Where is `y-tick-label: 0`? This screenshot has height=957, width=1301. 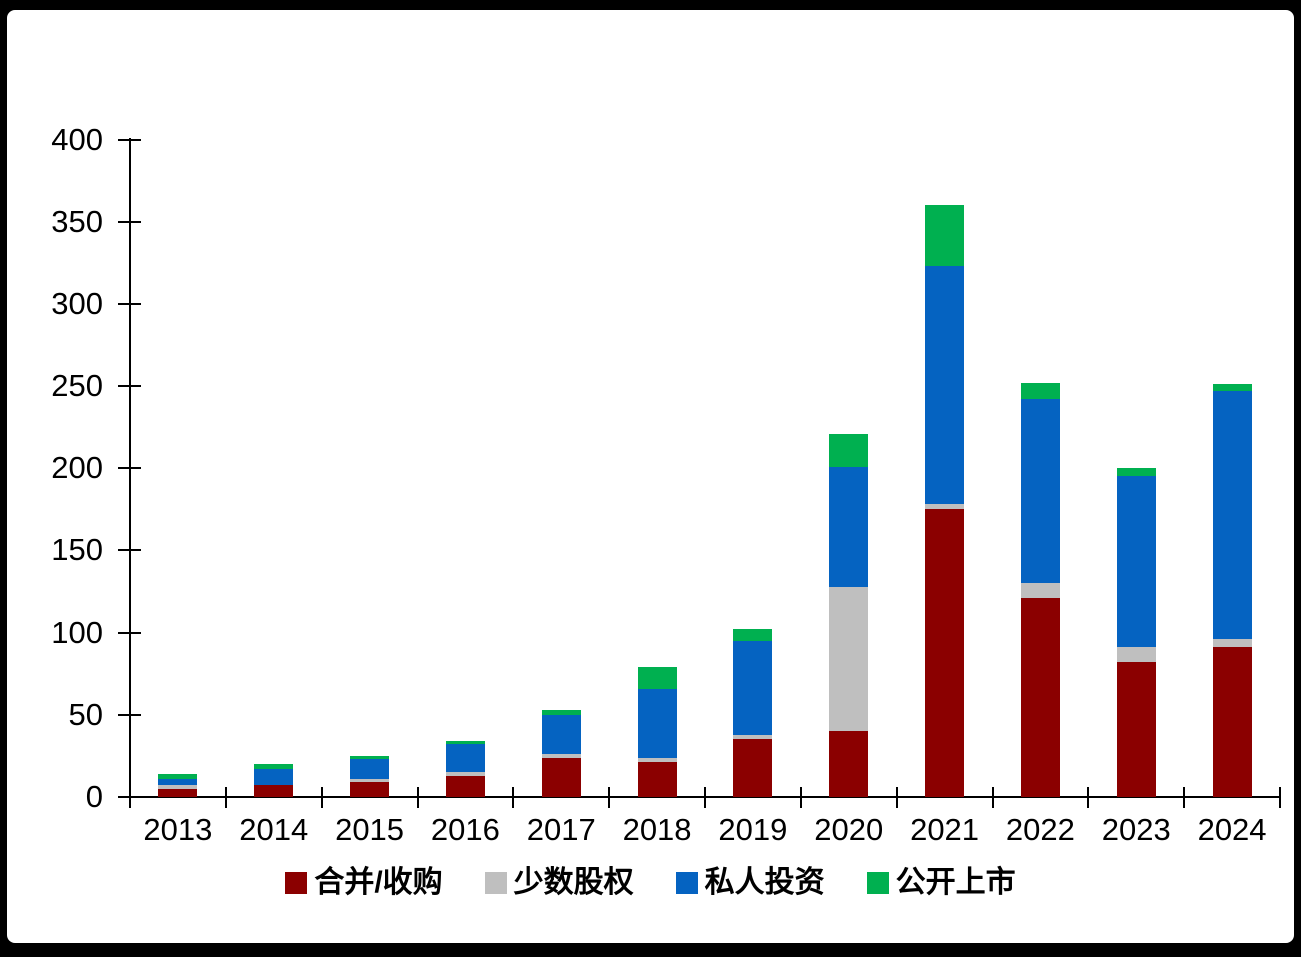
y-tick-label: 0 is located at coordinates (94, 796).